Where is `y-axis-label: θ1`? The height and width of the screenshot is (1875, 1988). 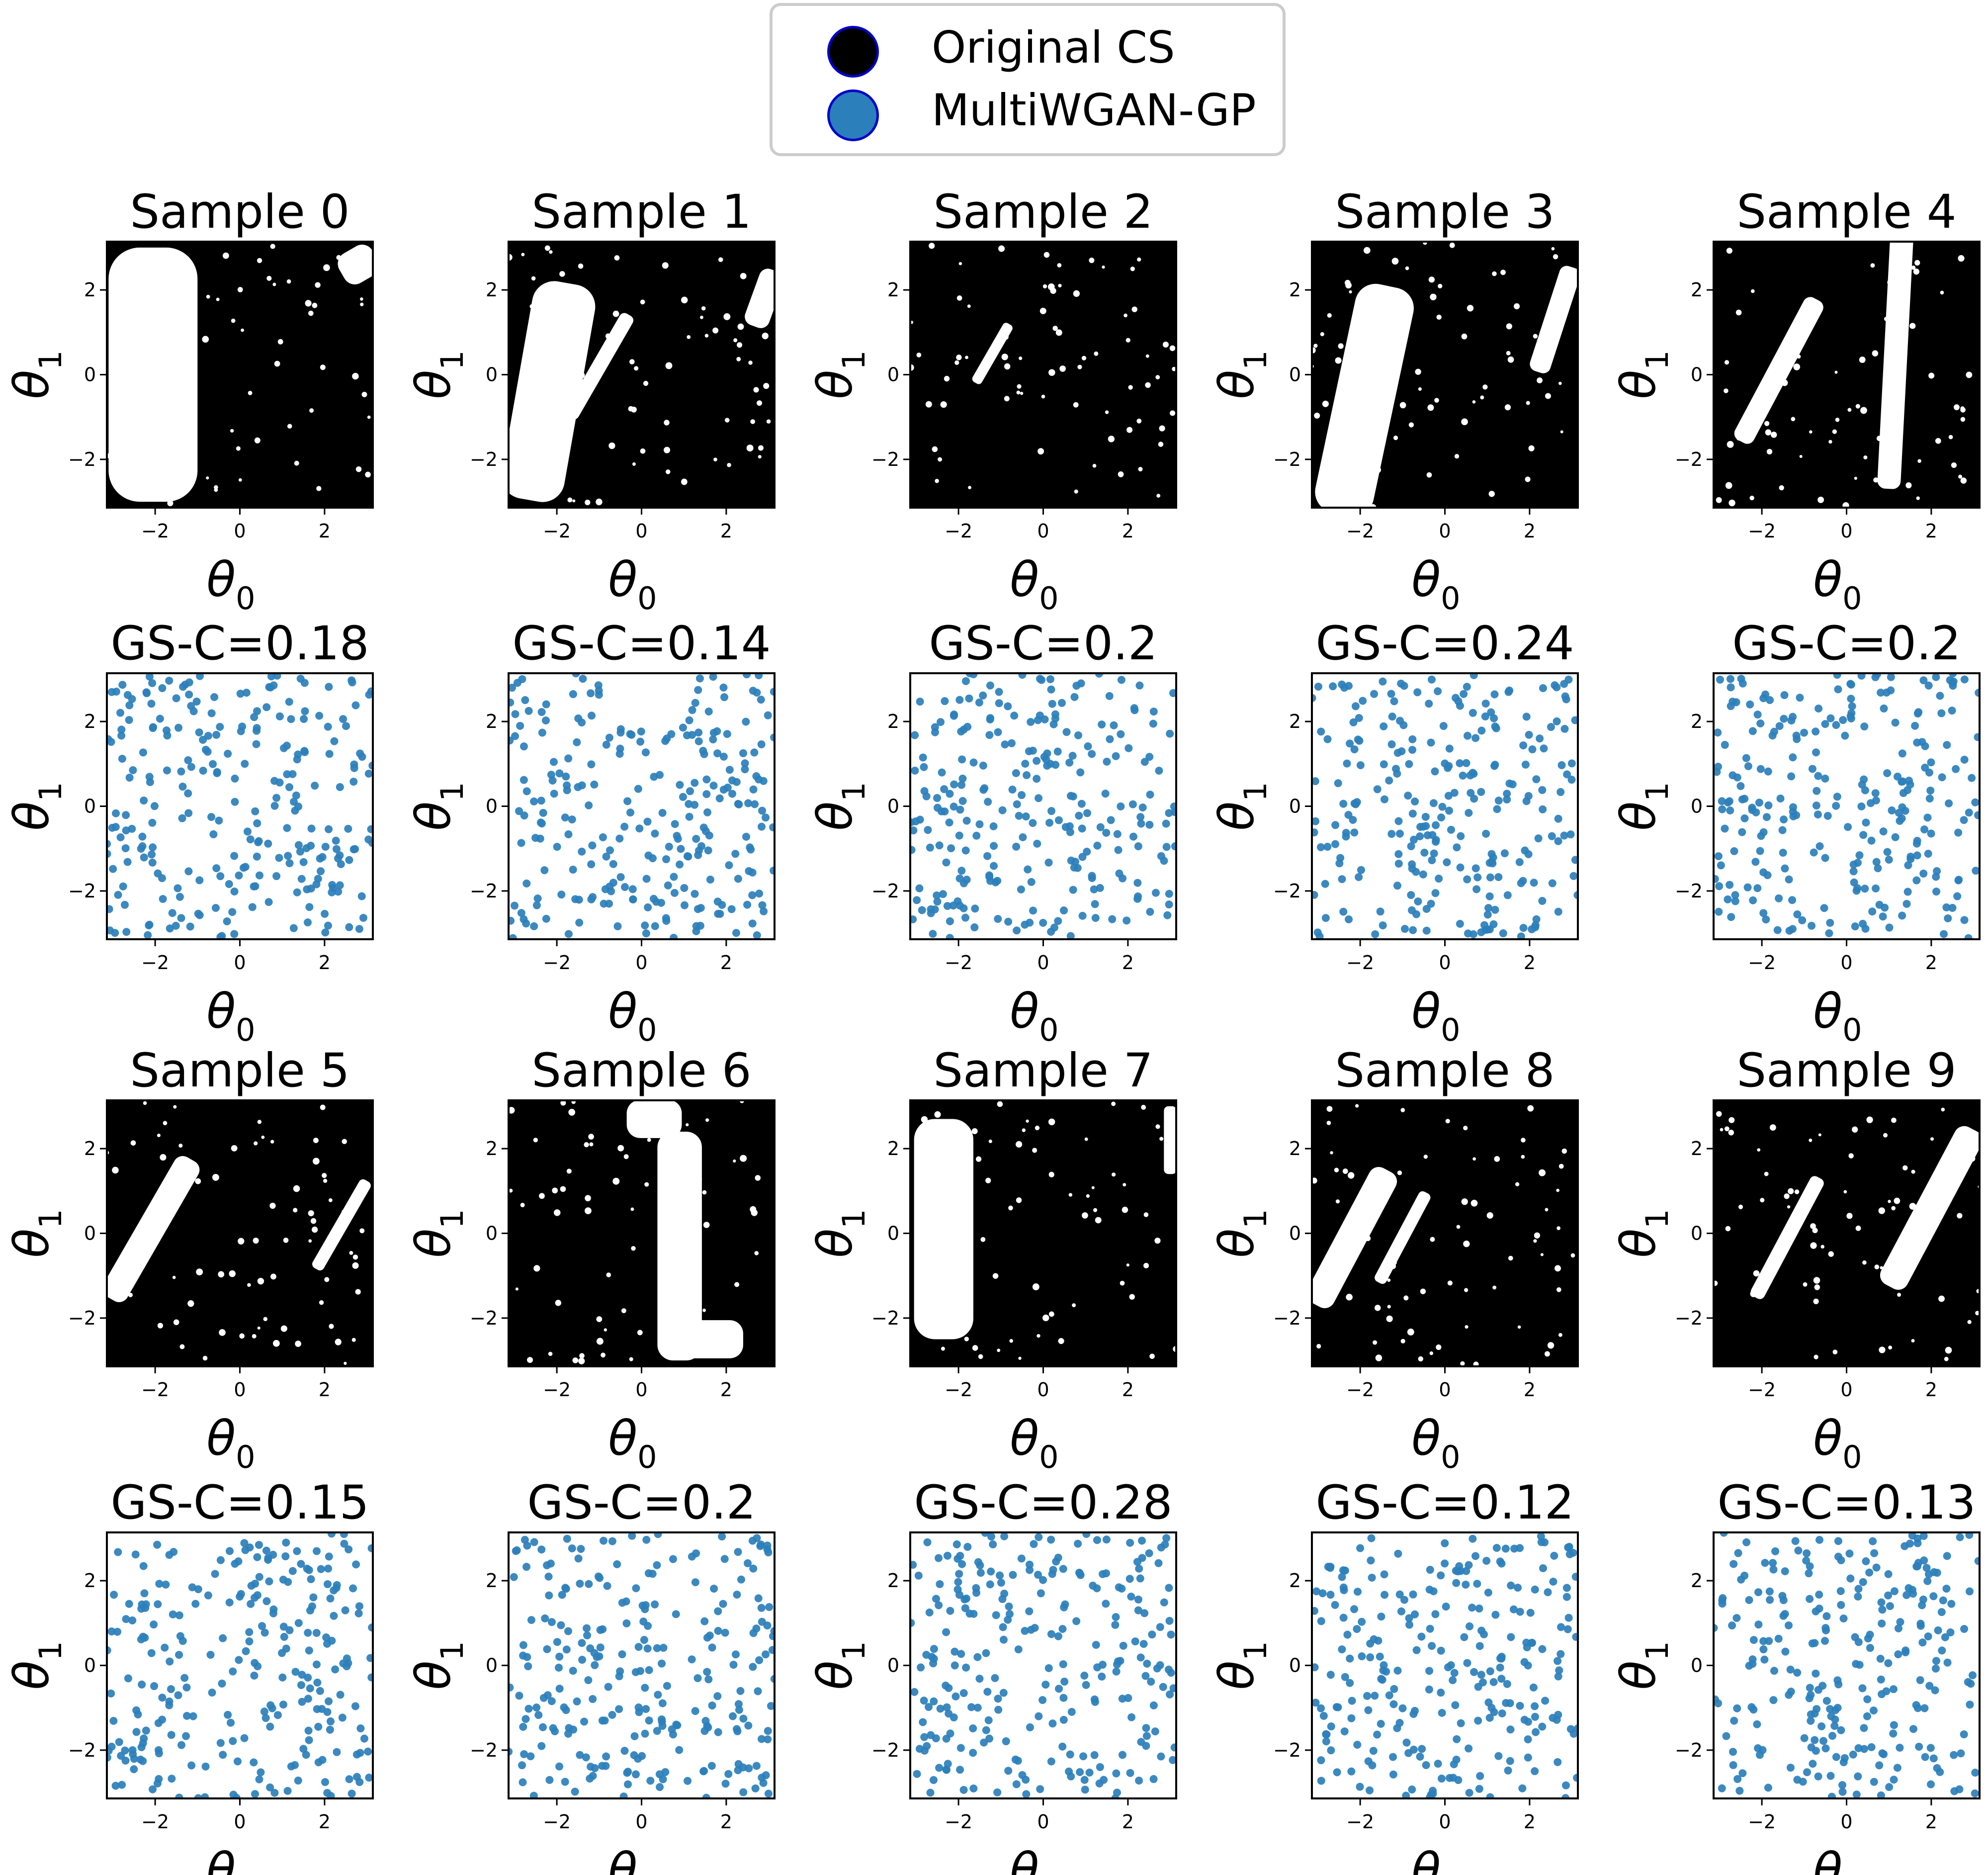
y-axis-label: θ1 is located at coordinates (37, 375).